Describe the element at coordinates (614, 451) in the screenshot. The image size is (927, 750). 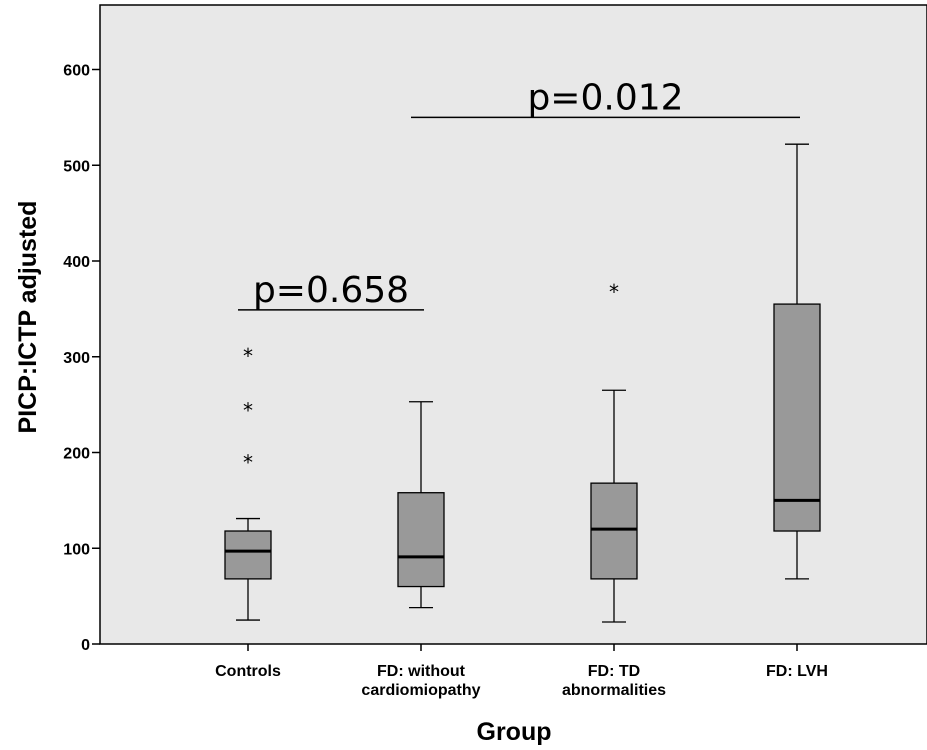
I see `box-group: *` at that location.